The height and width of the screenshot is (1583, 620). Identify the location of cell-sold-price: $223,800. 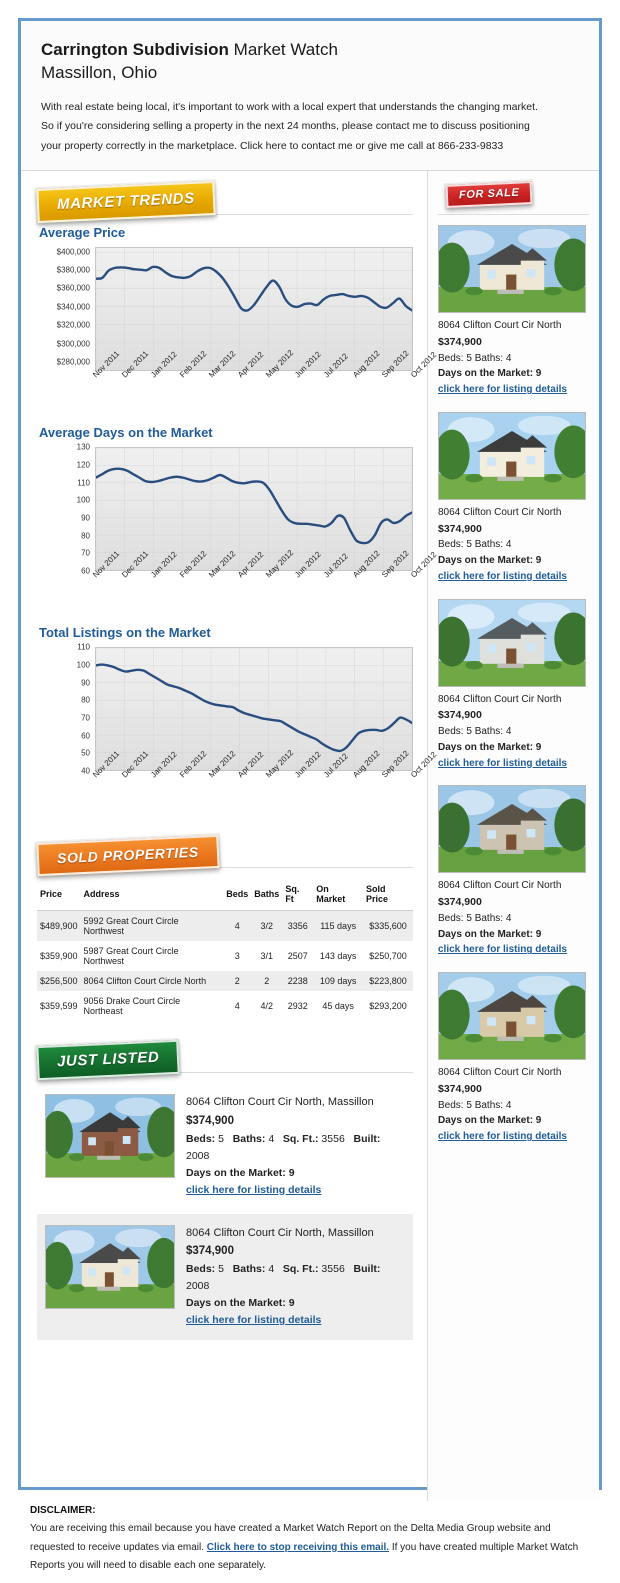
(388, 981).